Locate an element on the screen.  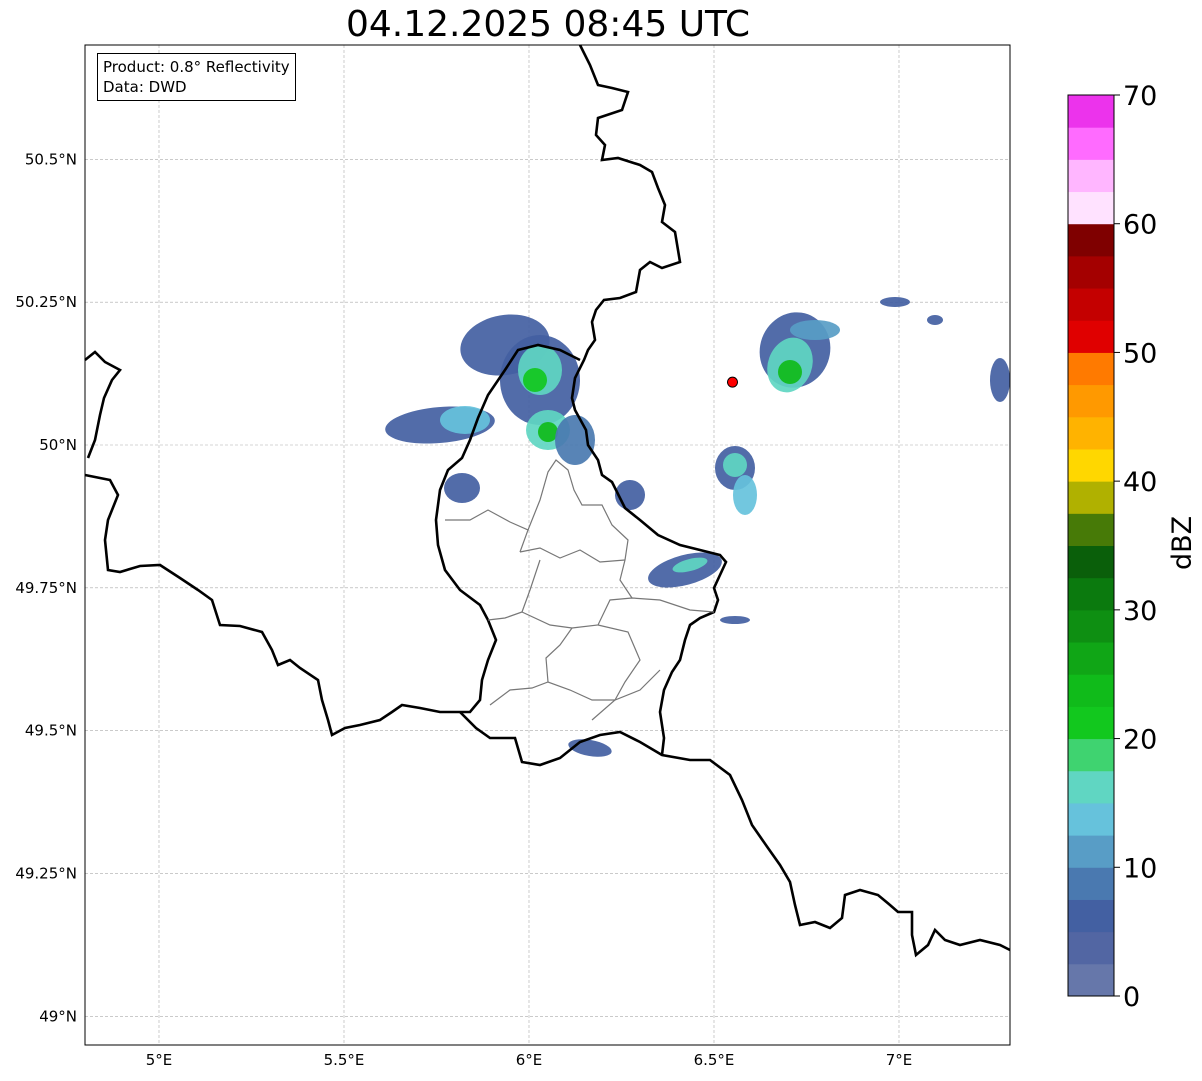
colorbar-label: dBZ is located at coordinates (1182, 542).